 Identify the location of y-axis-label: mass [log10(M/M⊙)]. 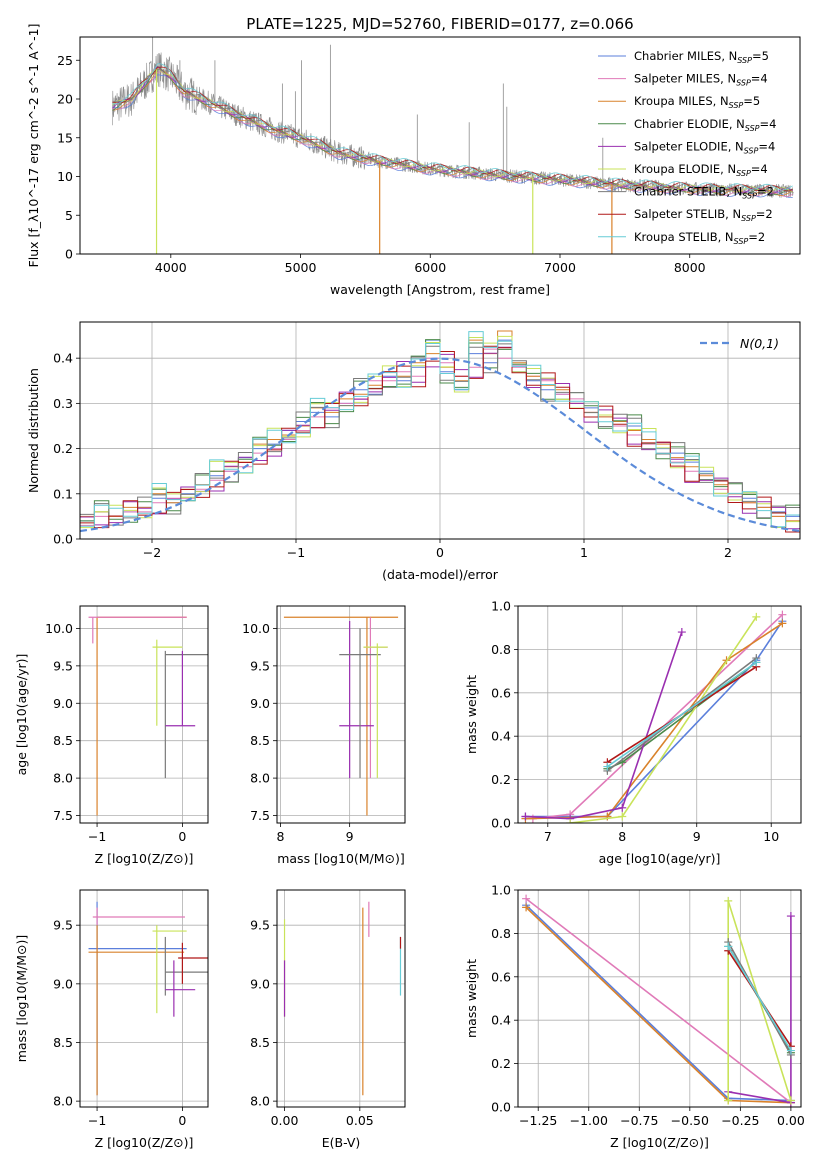
(21, 999).